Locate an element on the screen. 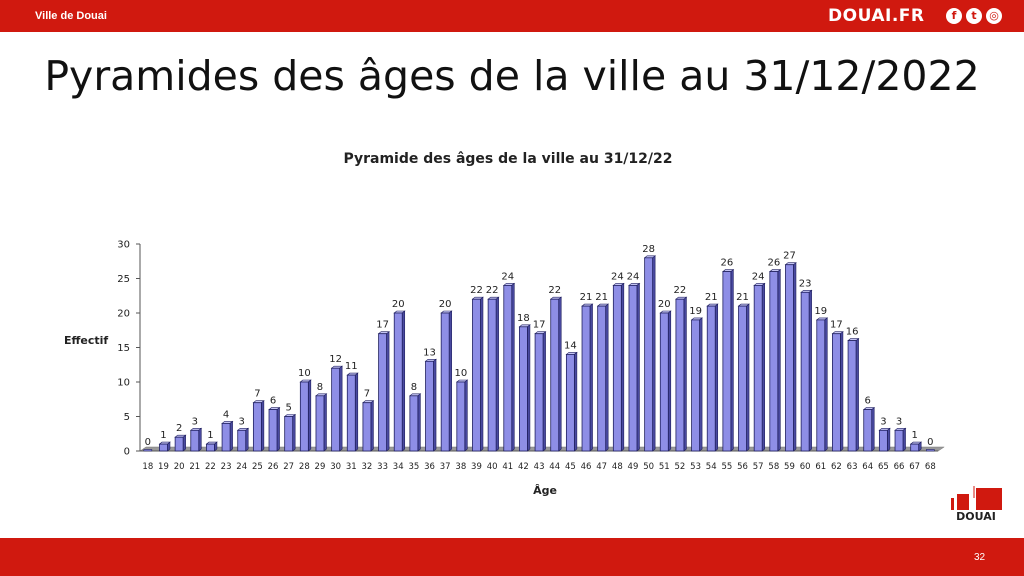 This screenshot has width=1024, height=576. data-label: 28 is located at coordinates (648, 249).